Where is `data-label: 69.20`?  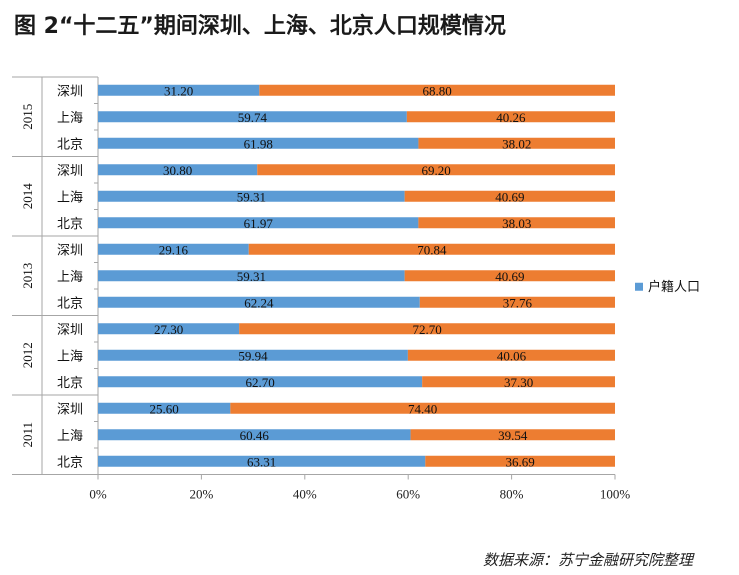
data-label: 69.20 is located at coordinates (435, 170).